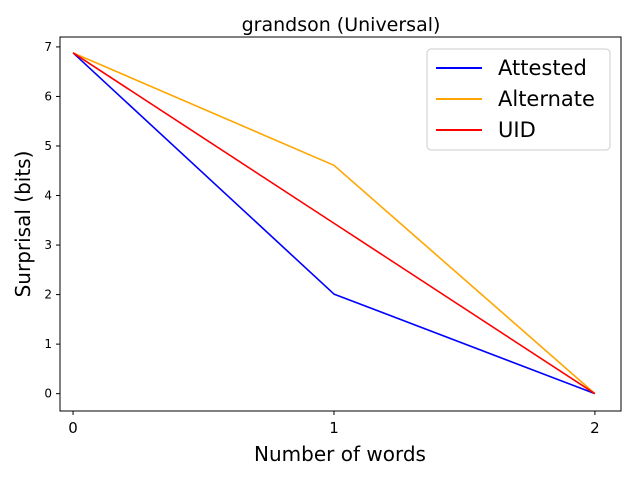  What do you see at coordinates (48, 245) in the screenshot?
I see `y-tick-label: 3` at bounding box center [48, 245].